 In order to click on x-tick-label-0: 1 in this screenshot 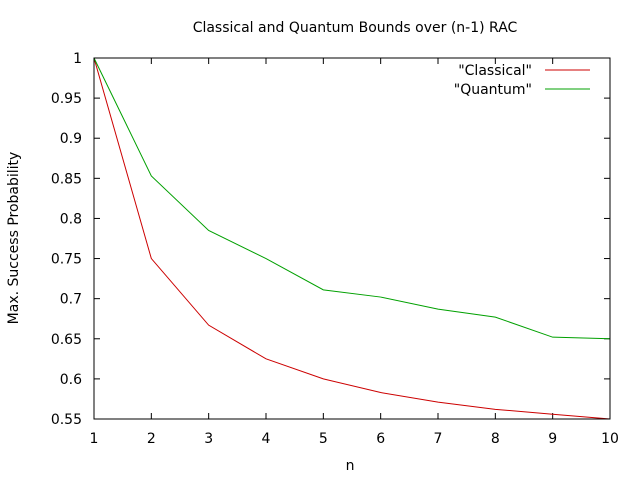, I will do `click(94, 439)`.